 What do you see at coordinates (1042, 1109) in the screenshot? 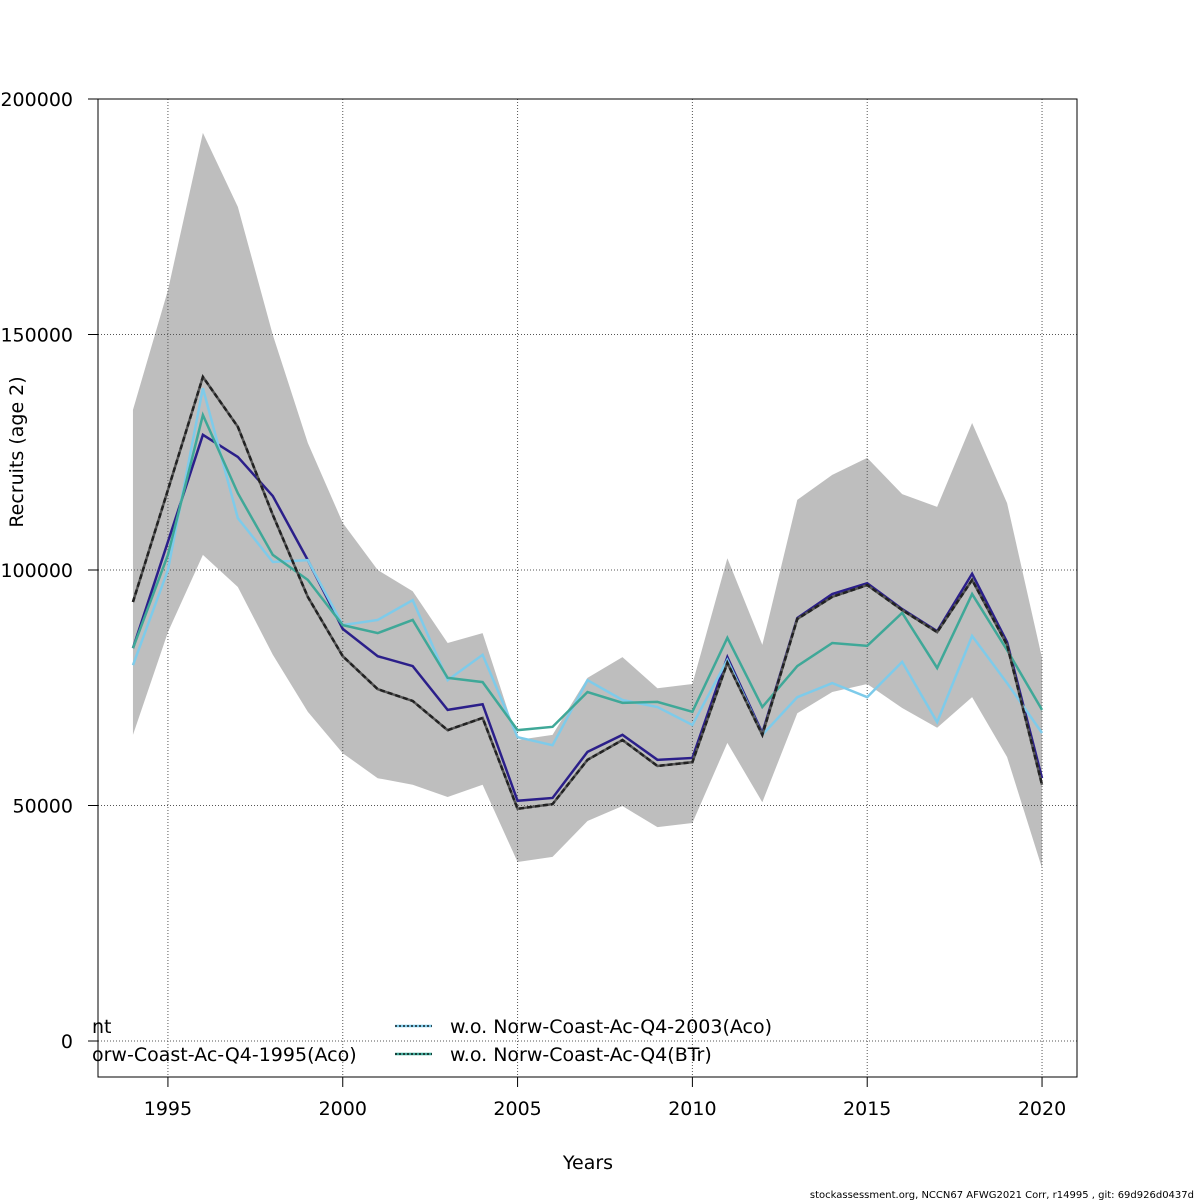
I see `x-tick-label: 2020` at bounding box center [1042, 1109].